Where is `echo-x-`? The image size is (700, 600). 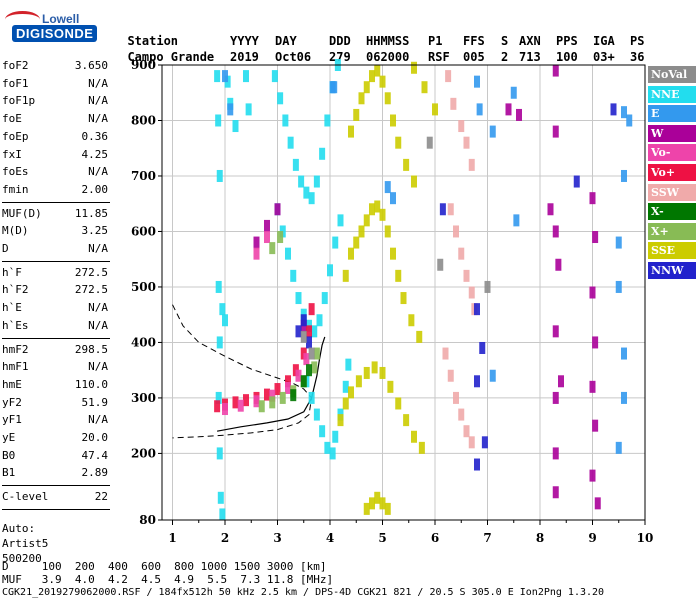 echo-x- is located at coordinates (282, 397).